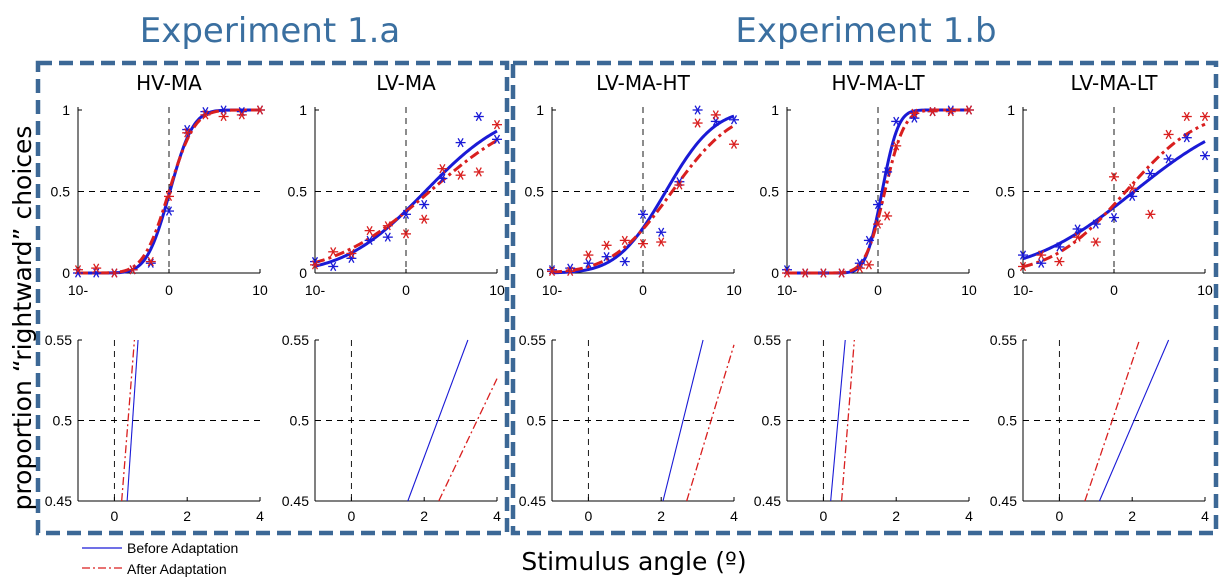  I want to click on experiment-1a-title: Experiment 1.a, so click(270, 31).